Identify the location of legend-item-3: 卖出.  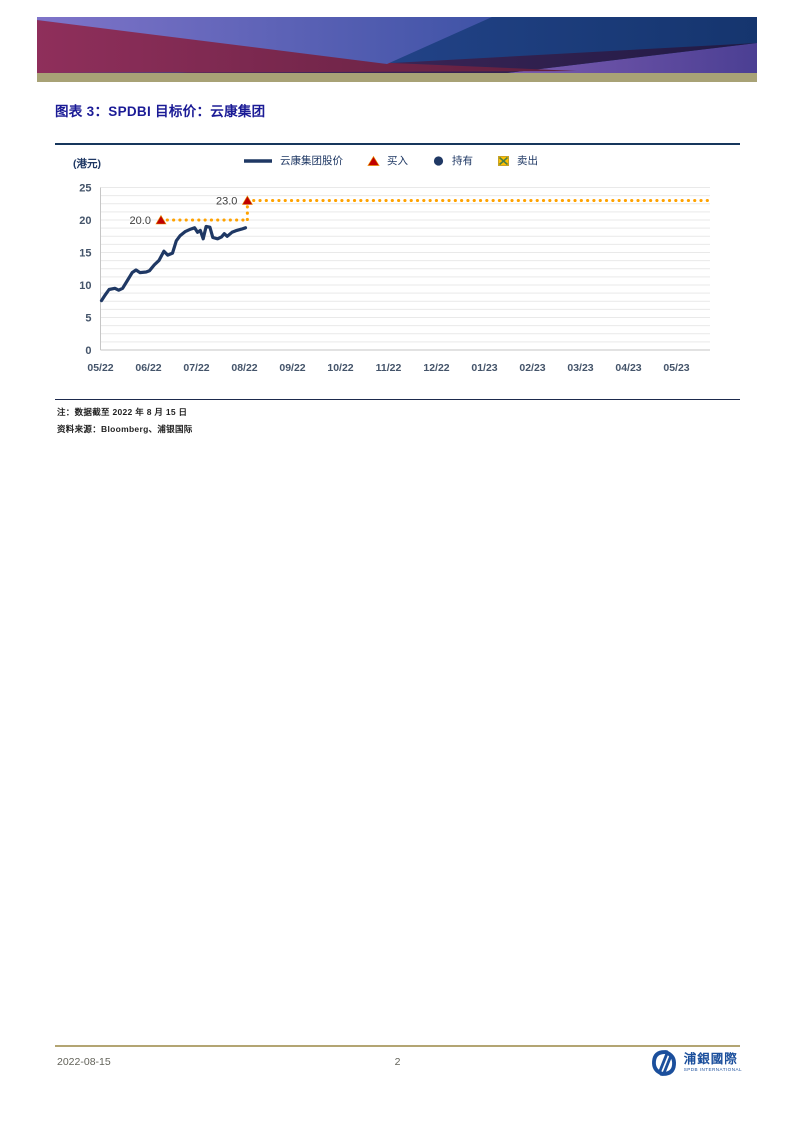
(517, 160).